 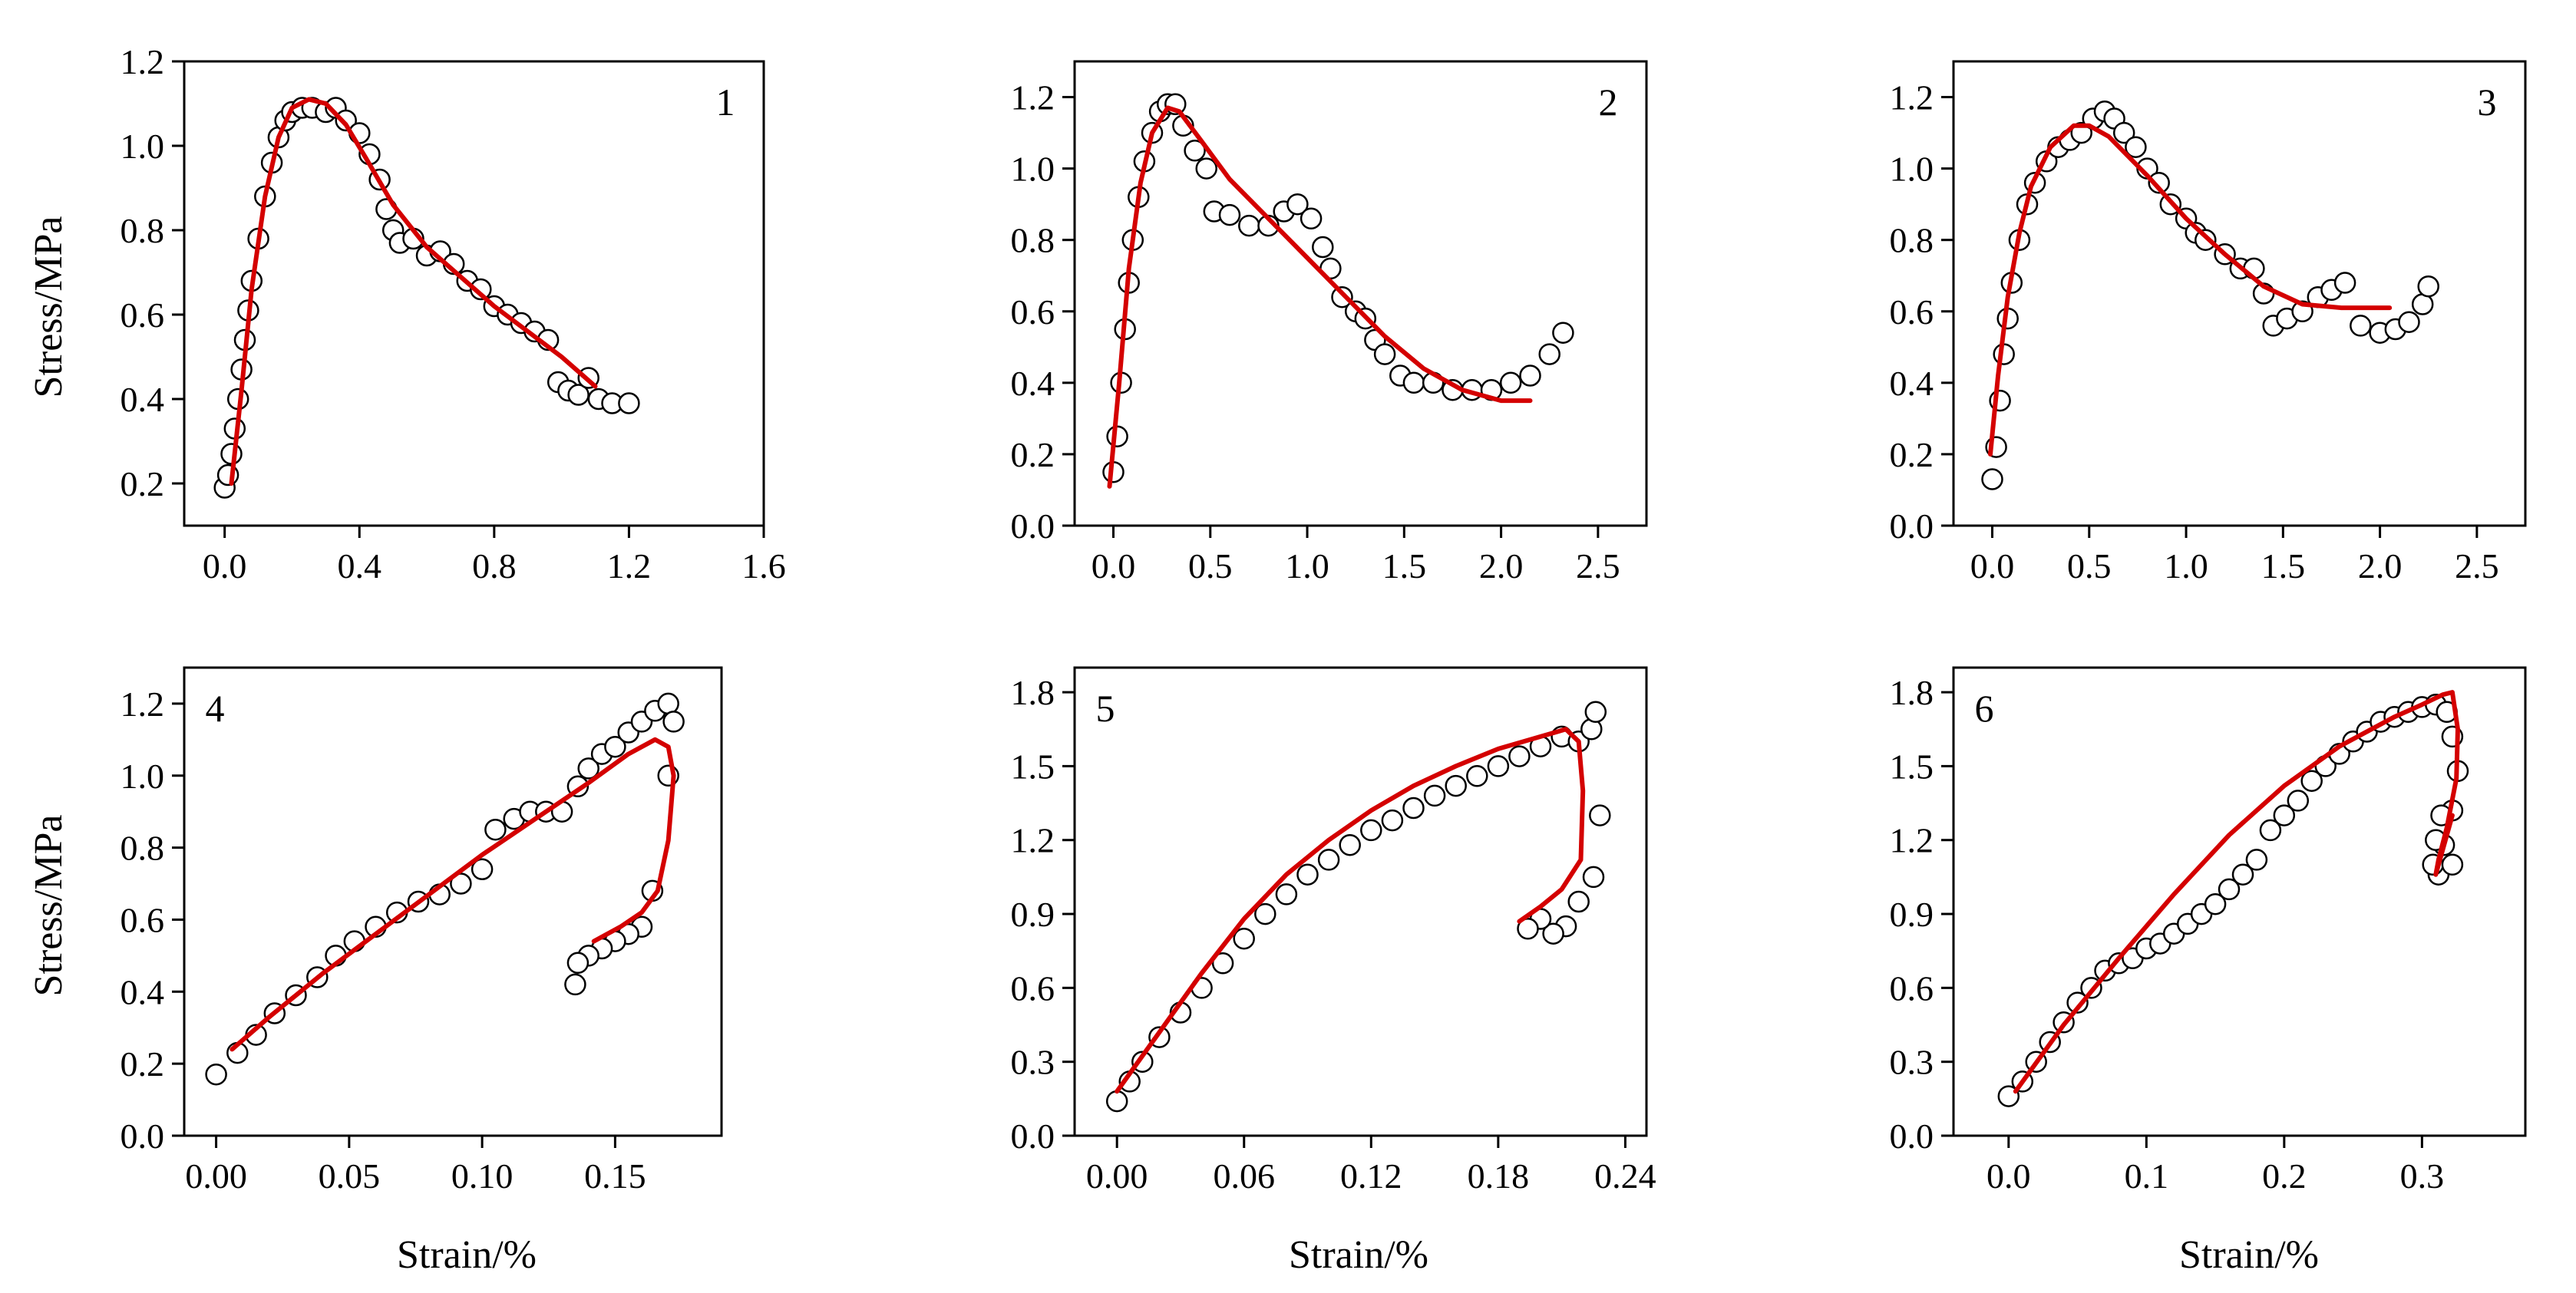 I want to click on panel-1-x-tick-label: 0.0, so click(x=225, y=566).